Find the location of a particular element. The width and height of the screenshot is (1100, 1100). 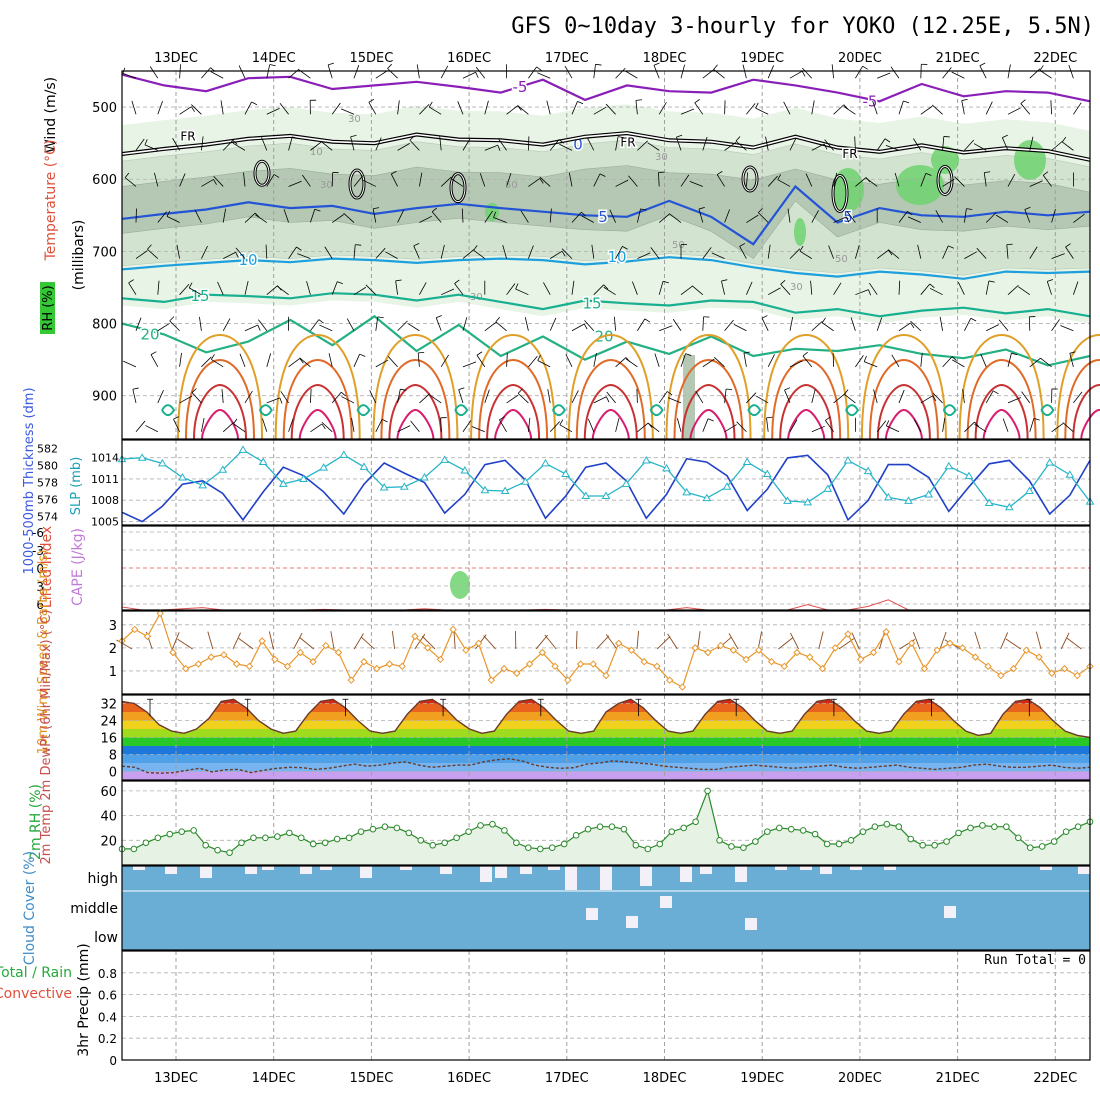

rh-saturated-cell is located at coordinates (920, 185).